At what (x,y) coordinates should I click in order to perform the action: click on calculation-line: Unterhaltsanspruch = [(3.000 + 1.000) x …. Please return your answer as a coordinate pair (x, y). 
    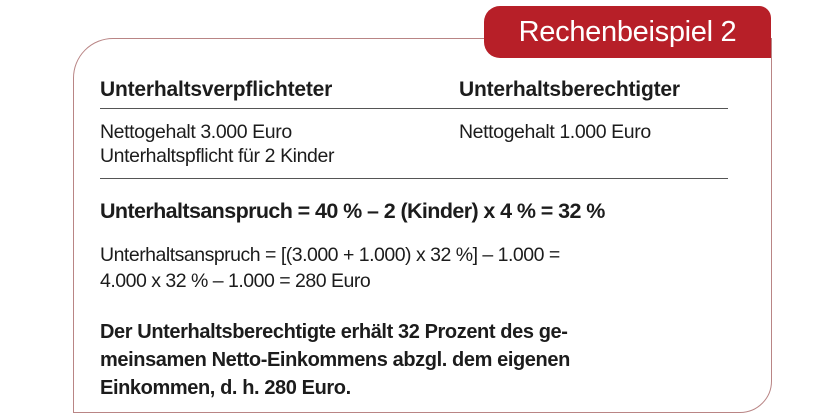
    Looking at the image, I should click on (330, 255).